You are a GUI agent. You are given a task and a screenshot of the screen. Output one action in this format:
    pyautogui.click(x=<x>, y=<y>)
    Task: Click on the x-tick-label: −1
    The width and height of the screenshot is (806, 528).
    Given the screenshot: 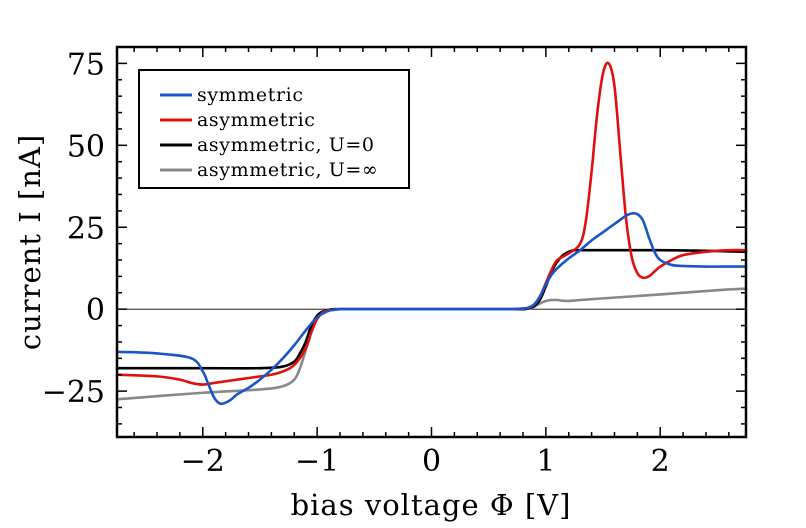 What is the action you would take?
    pyautogui.click(x=317, y=461)
    